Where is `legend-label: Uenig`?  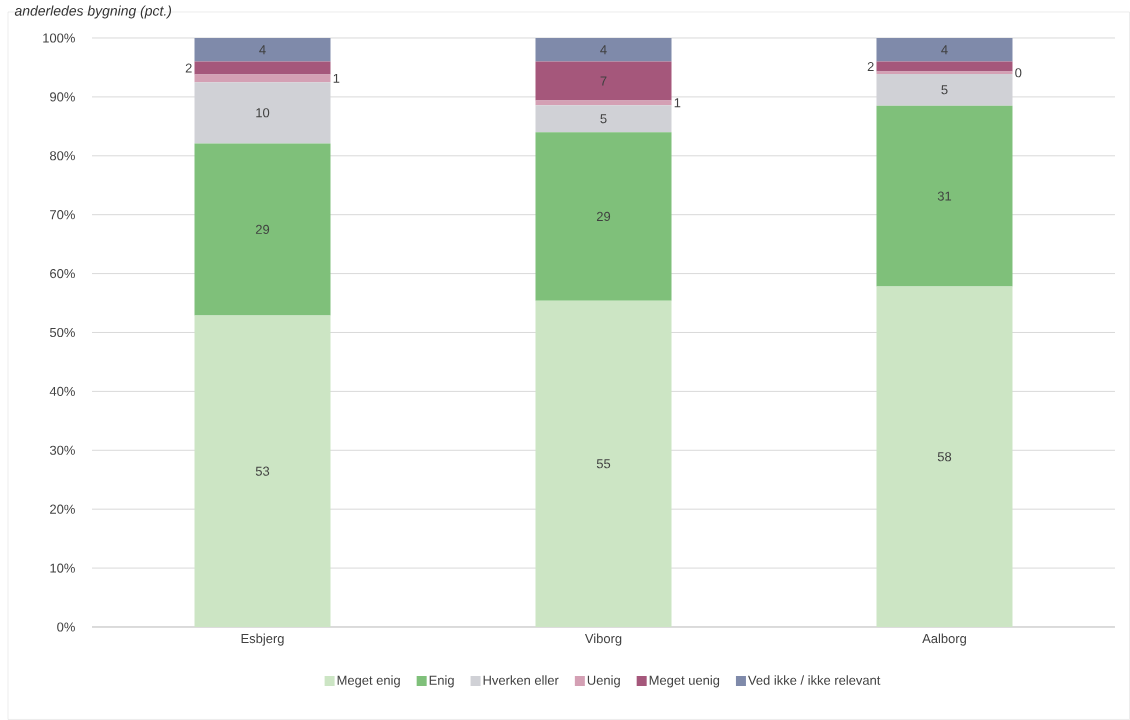 legend-label: Uenig is located at coordinates (603, 681).